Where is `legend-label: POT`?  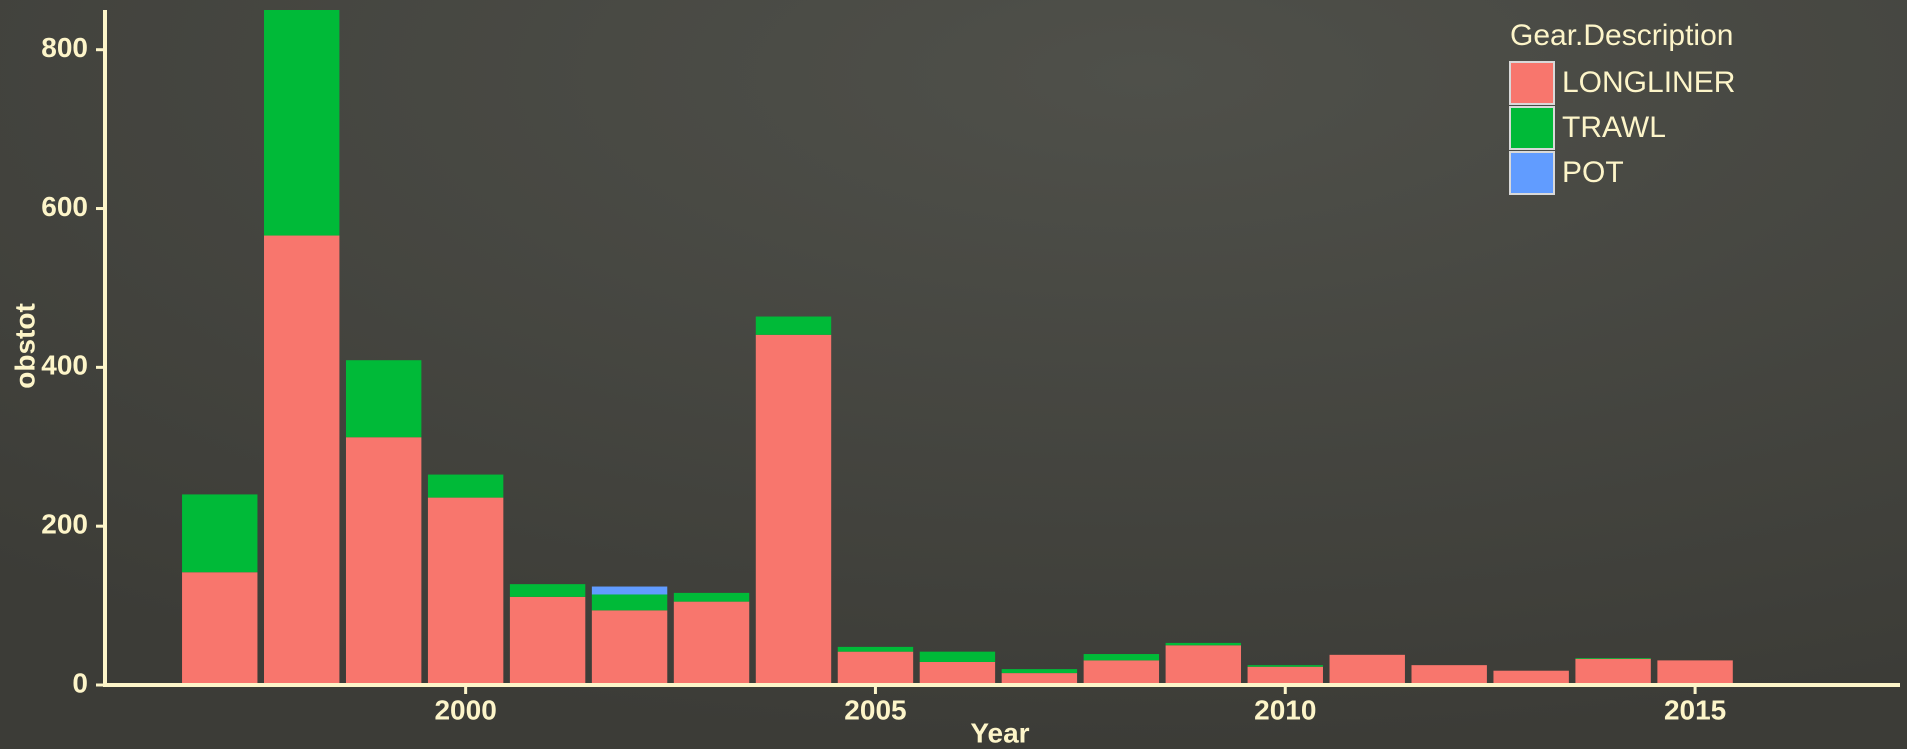
legend-label: POT is located at coordinates (1593, 172).